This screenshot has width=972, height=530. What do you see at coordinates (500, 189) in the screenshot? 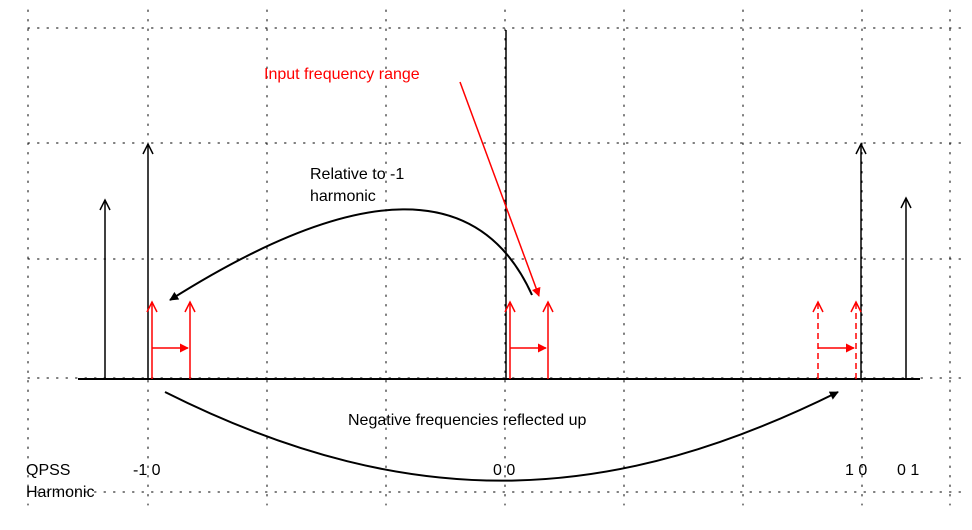
I see `input-label-pointer` at bounding box center [500, 189].